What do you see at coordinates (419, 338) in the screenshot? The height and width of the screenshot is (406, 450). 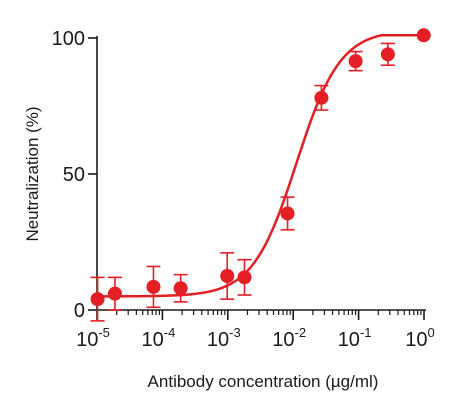 I see `x-tick-label: 10⁰` at bounding box center [419, 338].